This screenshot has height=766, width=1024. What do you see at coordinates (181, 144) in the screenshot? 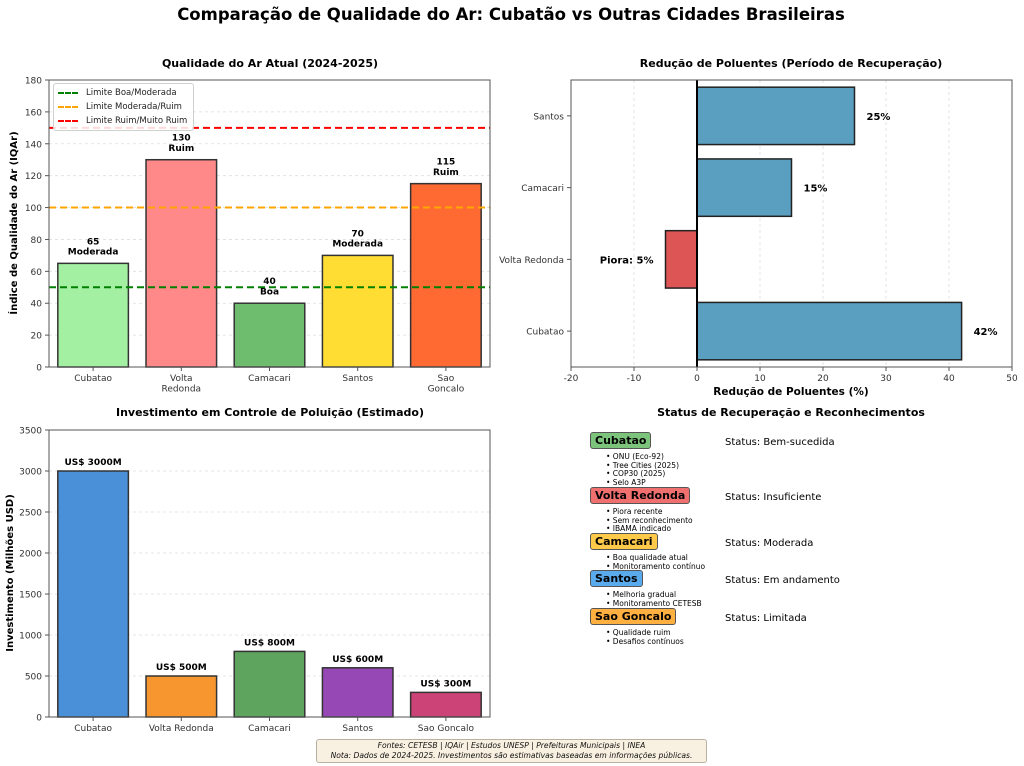
I see `bar-value-label: 130 Ruim` at bounding box center [181, 144].